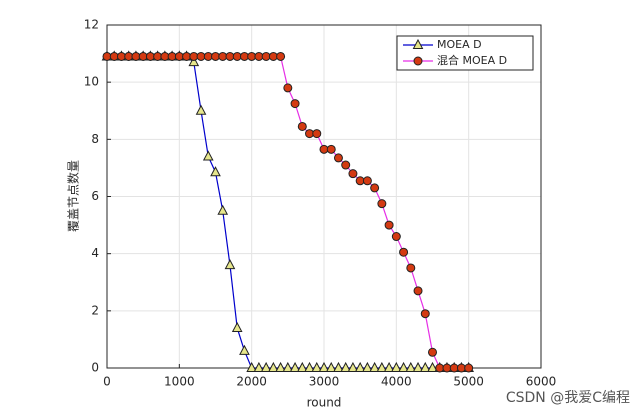  What do you see at coordinates (95, 253) in the screenshot?
I see `y-tick-label: 4` at bounding box center [95, 253].